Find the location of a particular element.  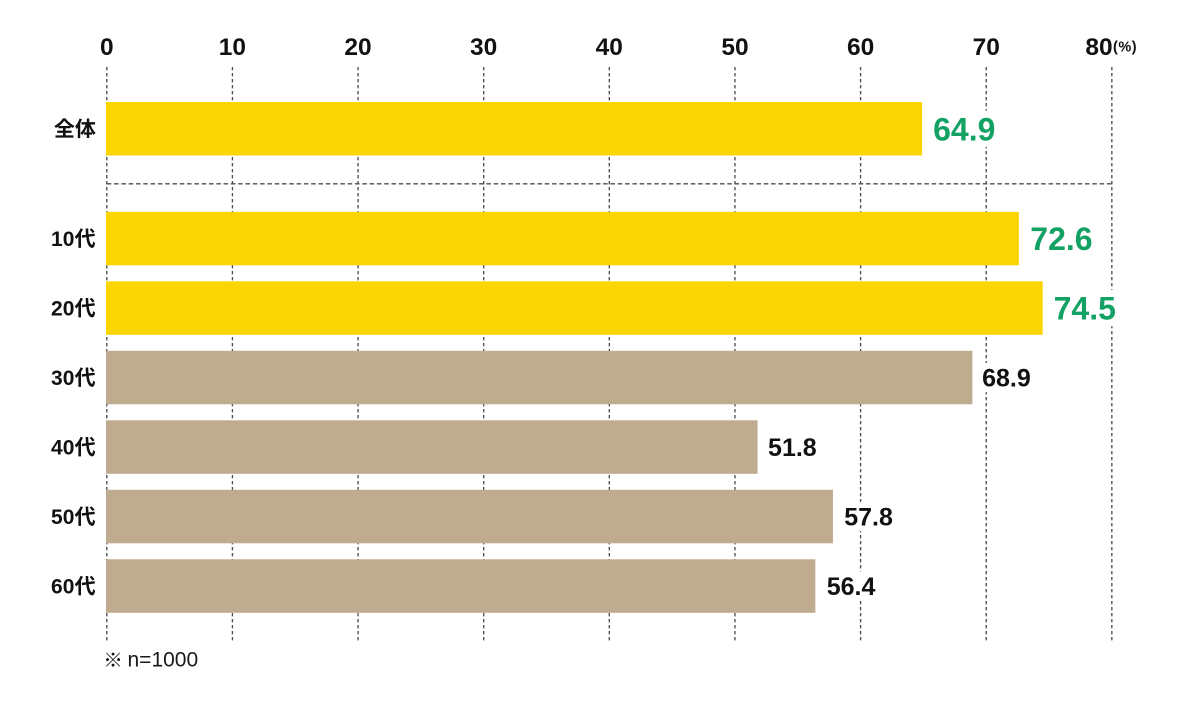

svg-text: 74.5 is located at coordinates (1085, 309).